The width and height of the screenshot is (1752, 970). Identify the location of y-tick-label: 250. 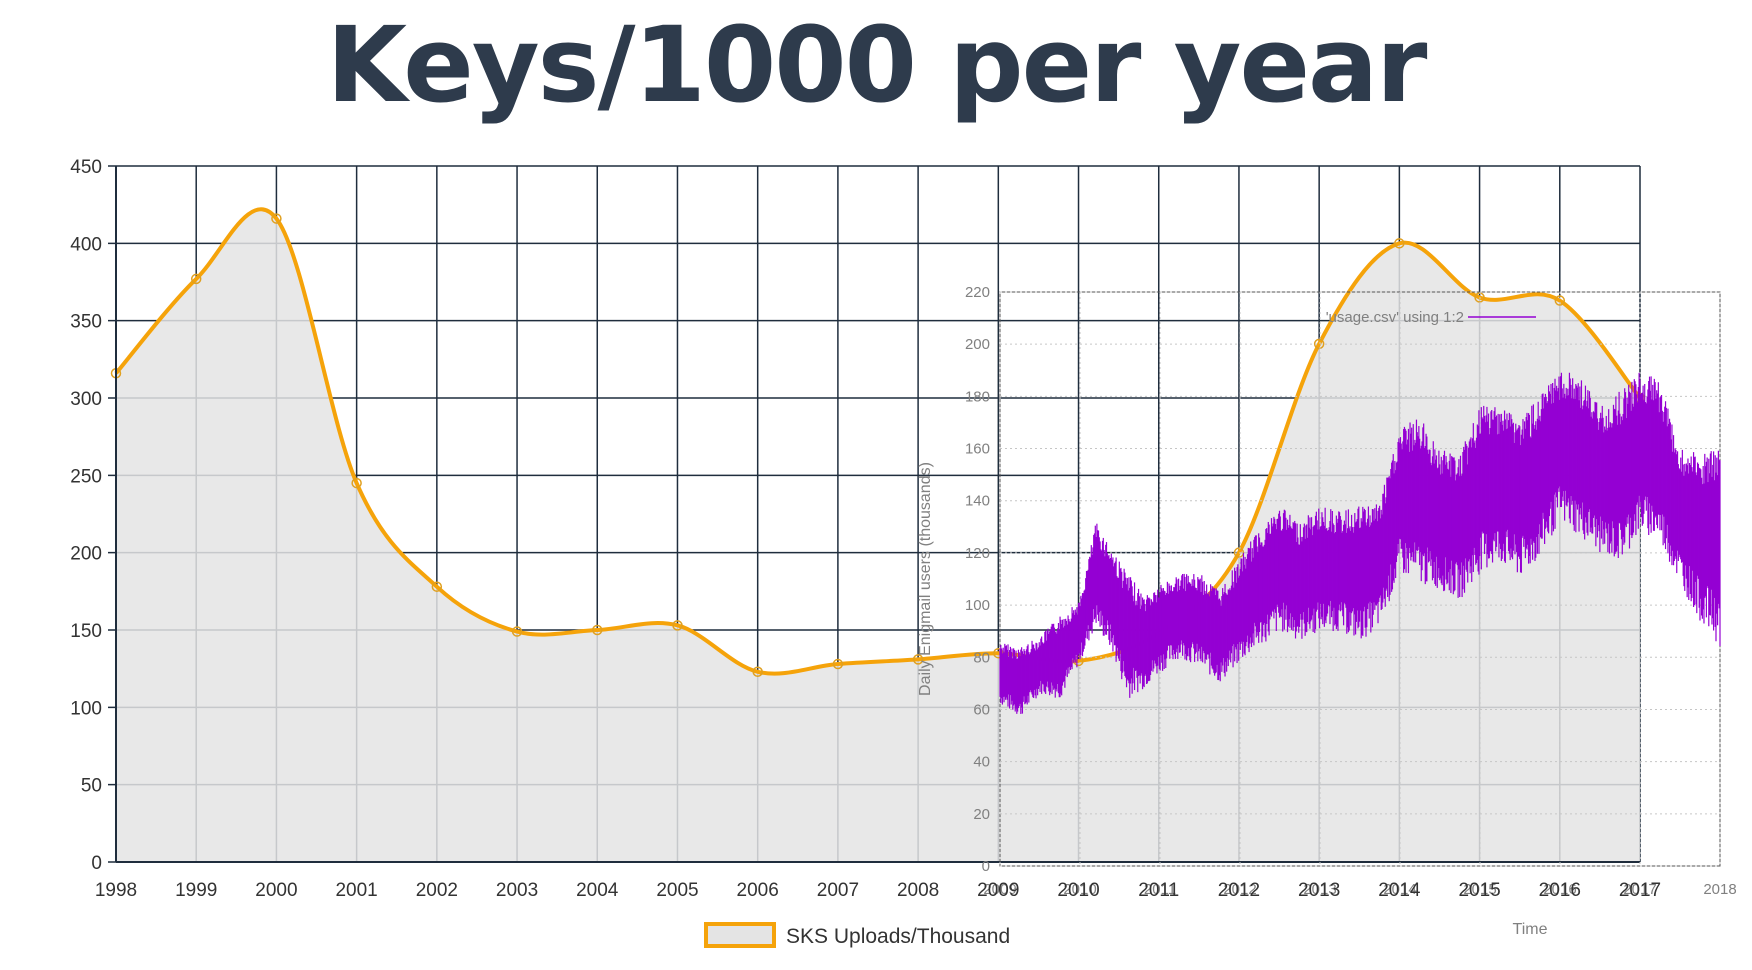
(86, 476).